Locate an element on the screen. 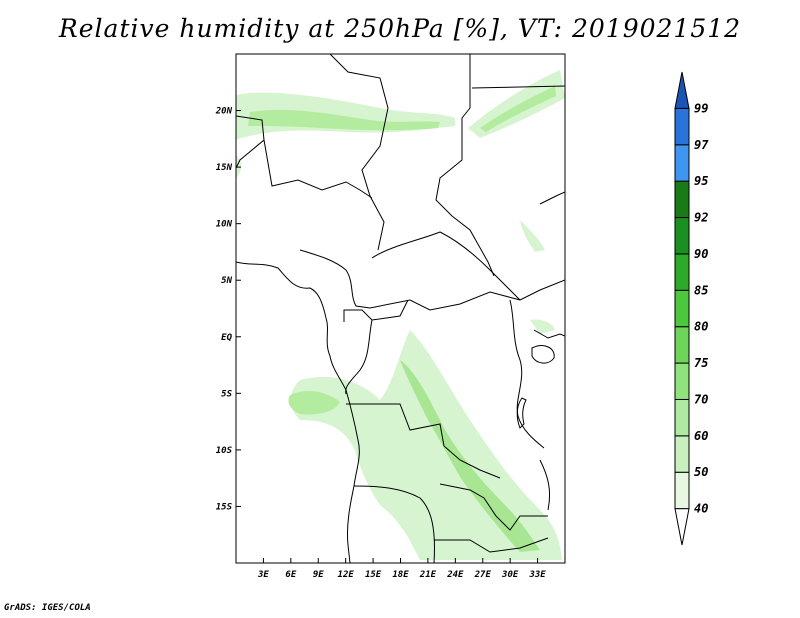 This screenshot has height=618, width=800. colorbar-label: 90 is located at coordinates (701, 254).